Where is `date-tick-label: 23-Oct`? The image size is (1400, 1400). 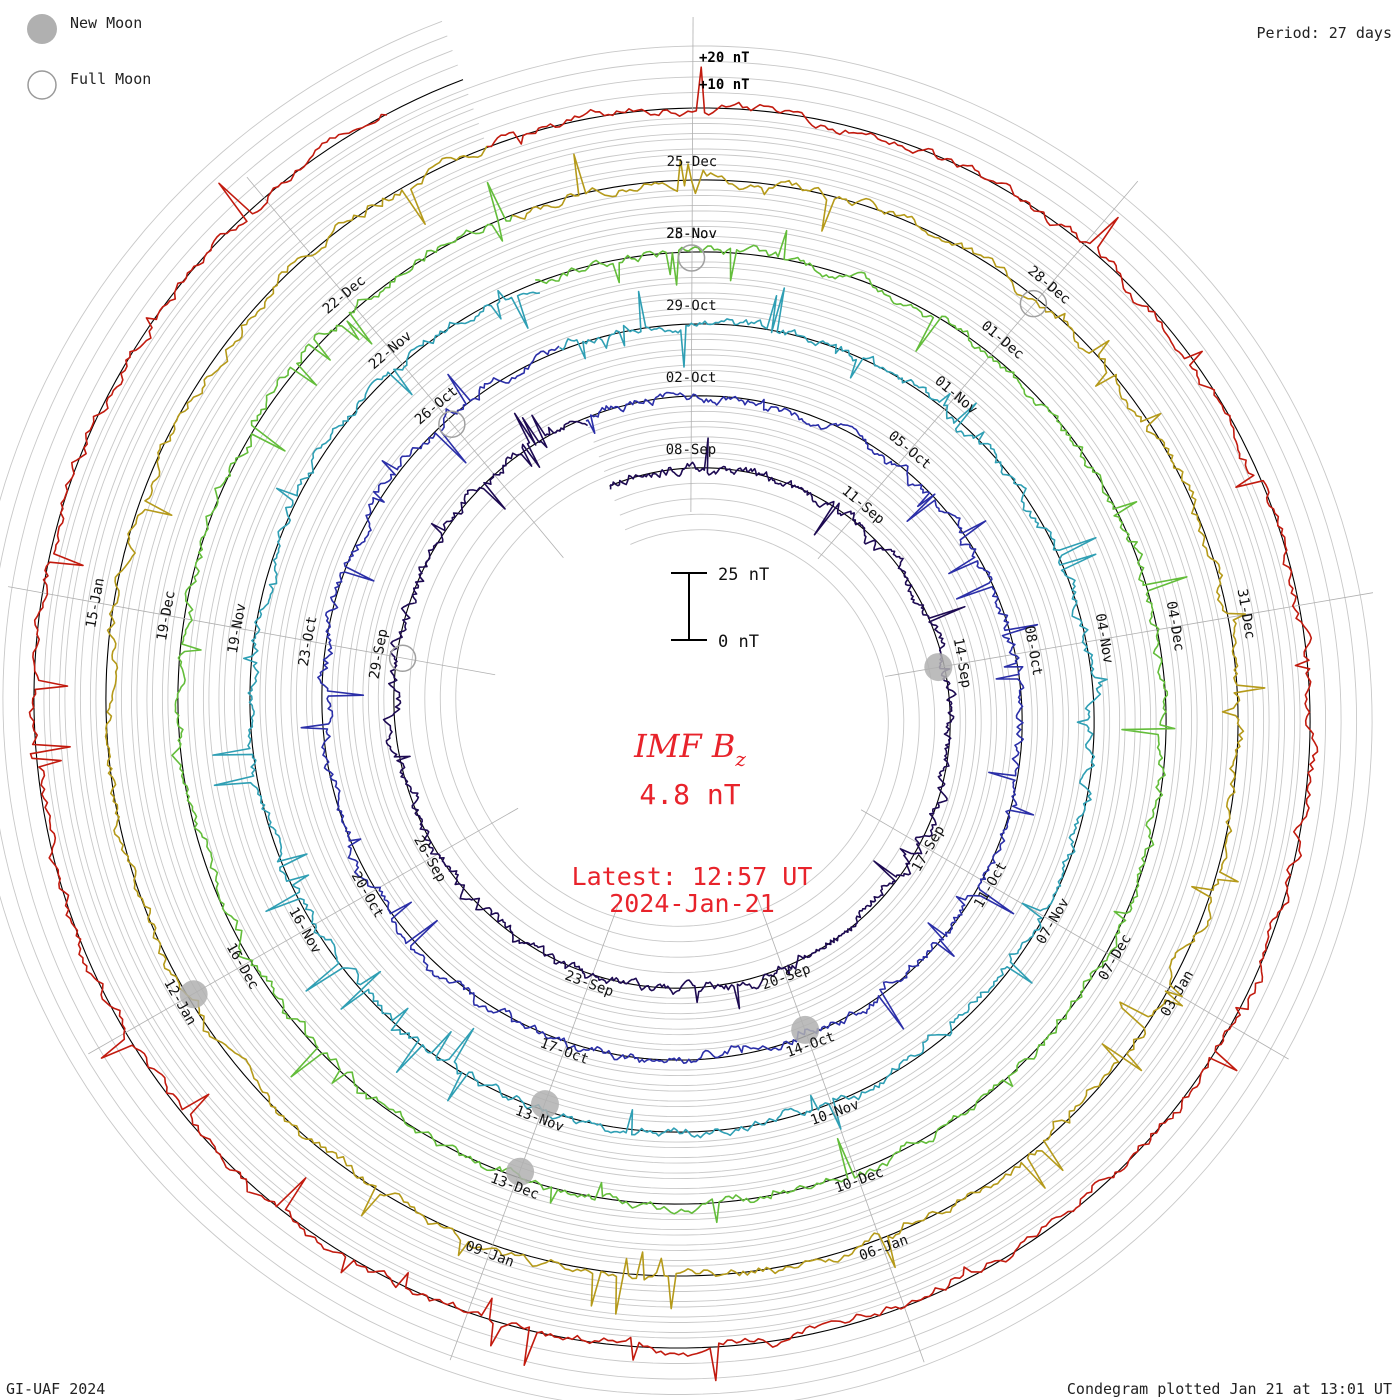 date-tick-label: 23-Oct is located at coordinates (308, 641).